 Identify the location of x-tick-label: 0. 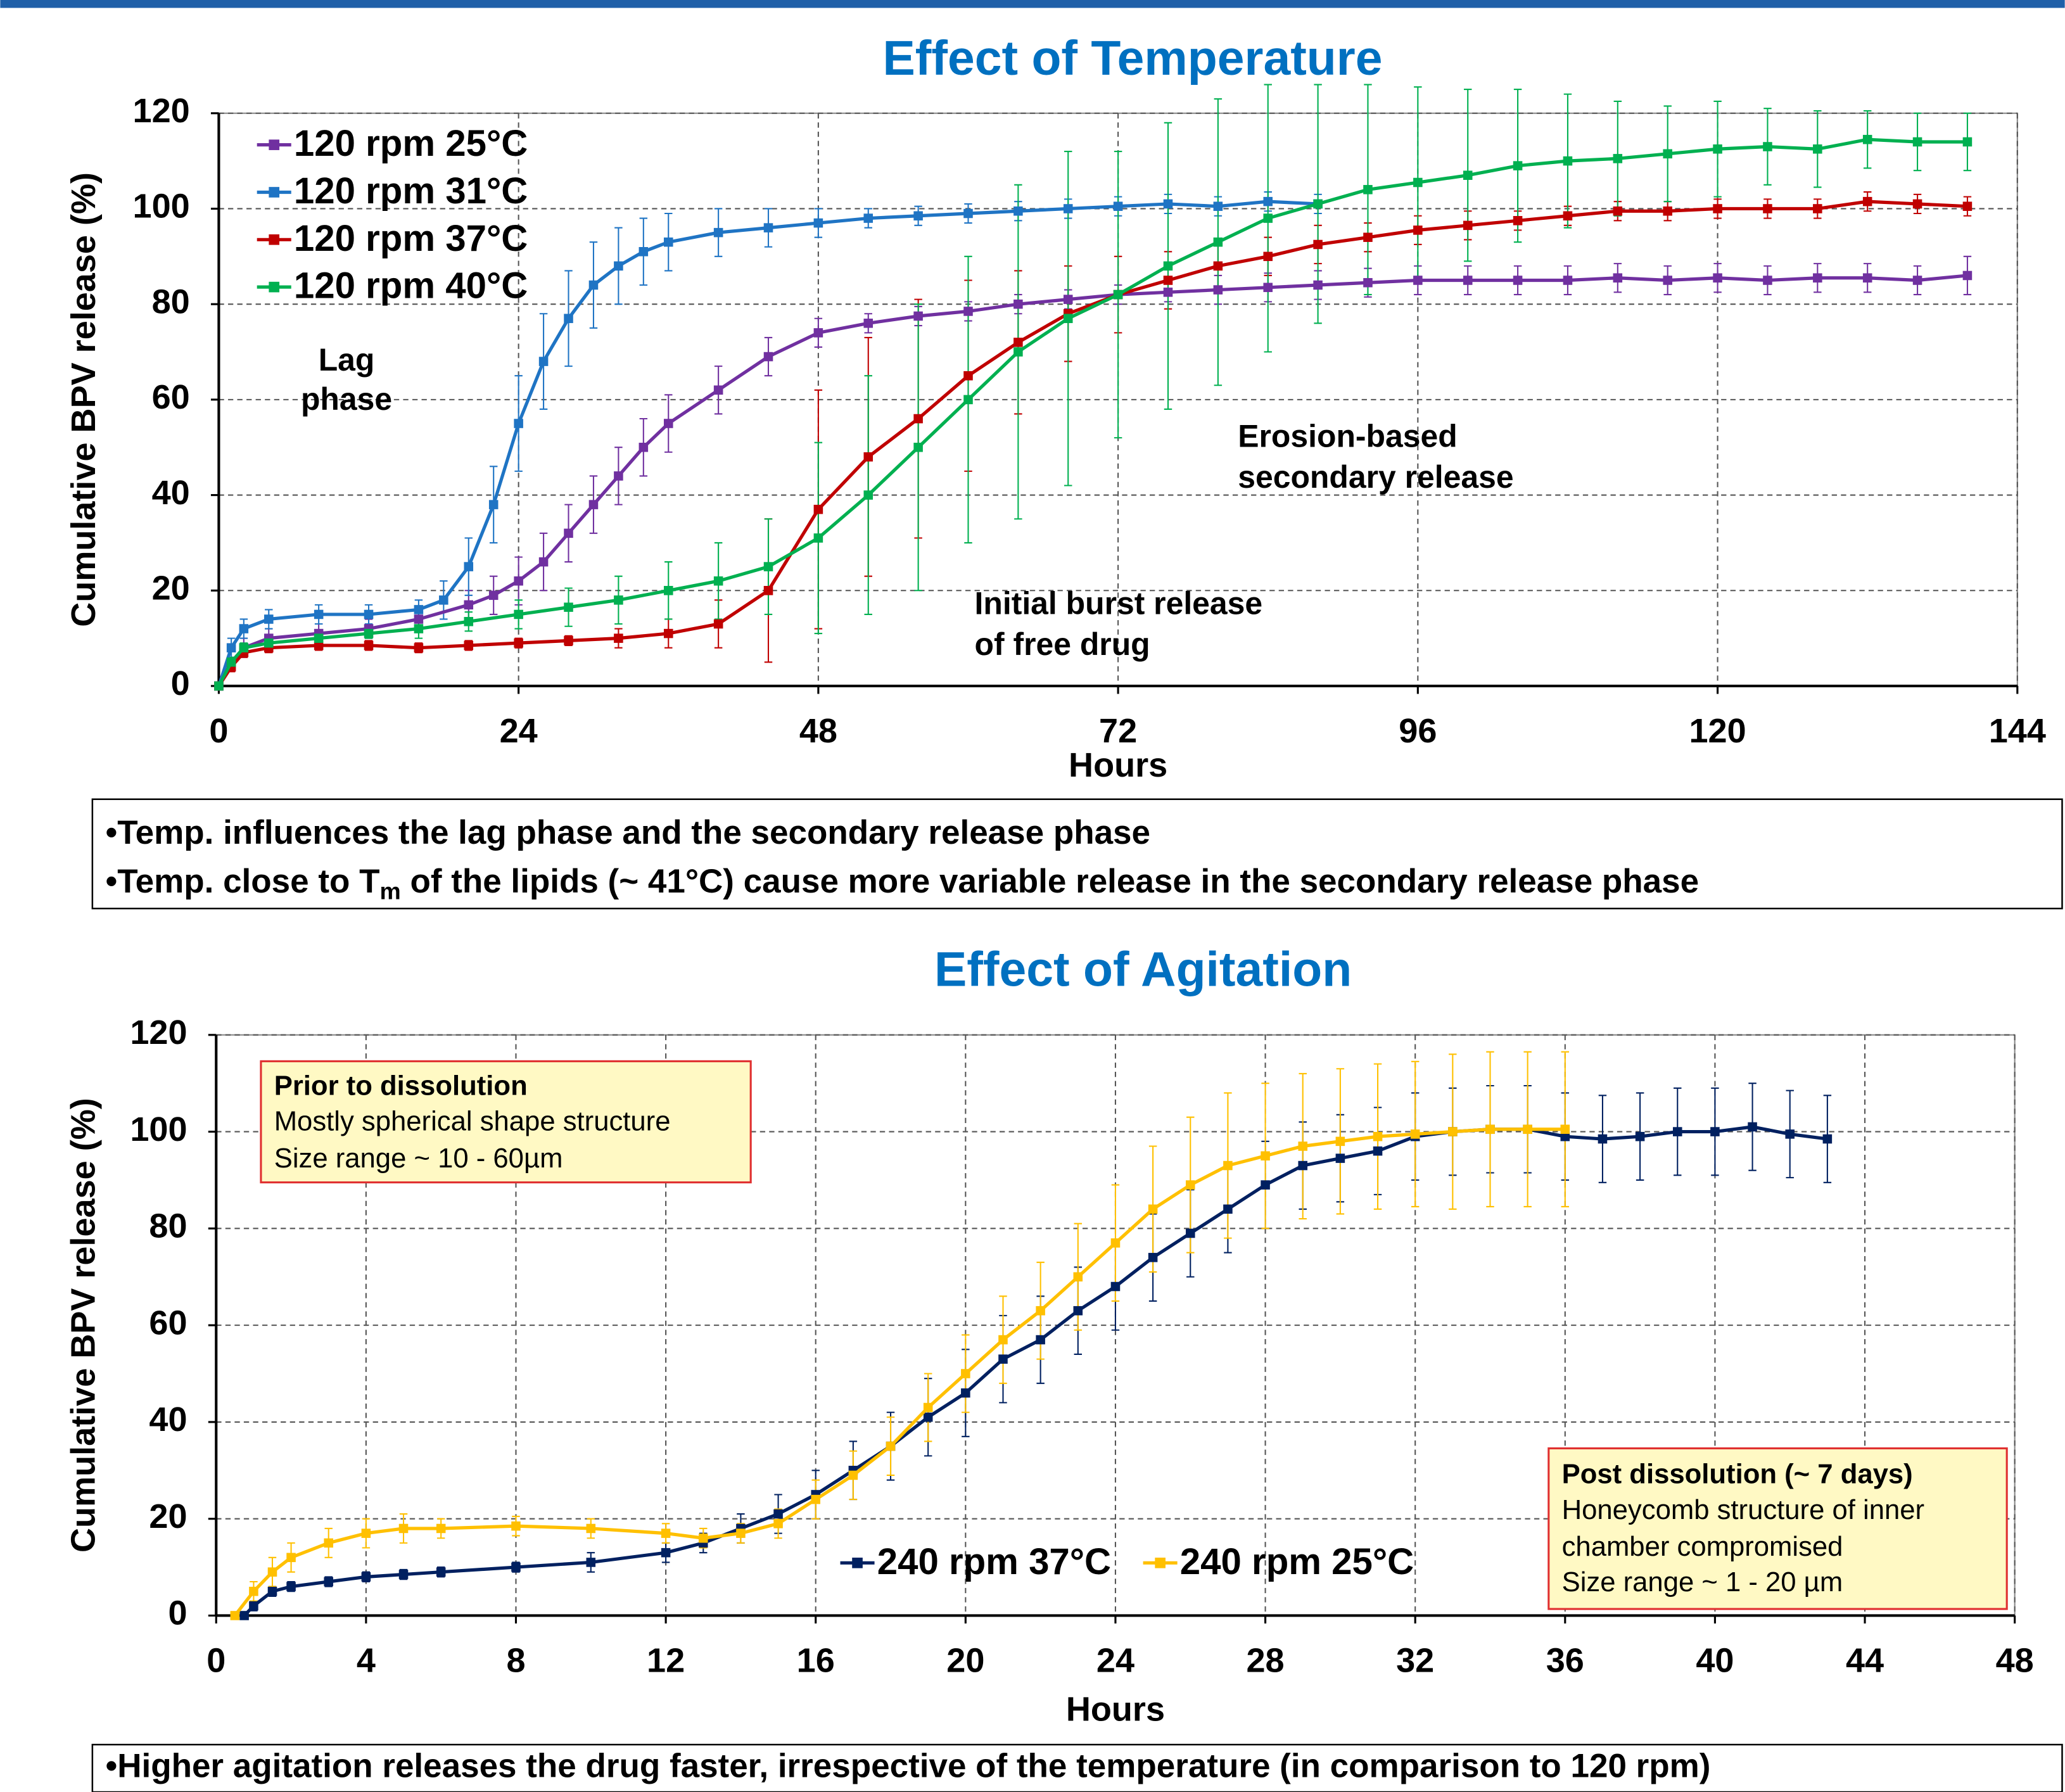
(216, 1661).